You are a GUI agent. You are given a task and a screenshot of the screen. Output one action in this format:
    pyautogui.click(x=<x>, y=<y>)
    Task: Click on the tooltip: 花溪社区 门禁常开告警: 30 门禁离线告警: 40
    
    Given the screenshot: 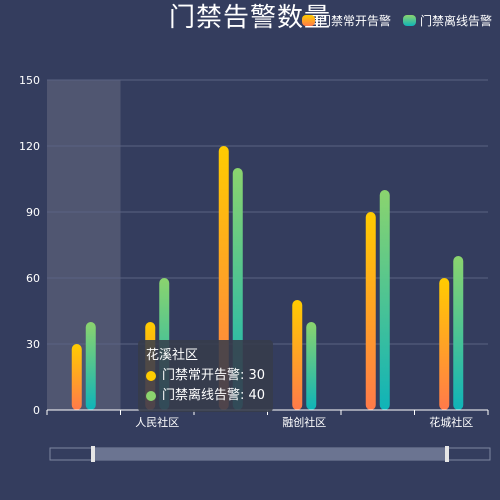 What is the action you would take?
    pyautogui.click(x=206, y=376)
    